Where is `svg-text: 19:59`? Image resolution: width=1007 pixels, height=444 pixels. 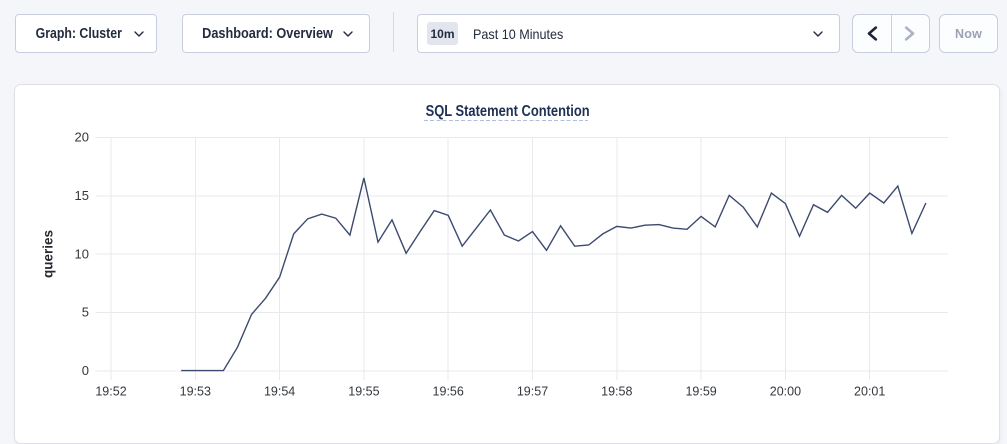
svg-text: 19:59 is located at coordinates (700, 392).